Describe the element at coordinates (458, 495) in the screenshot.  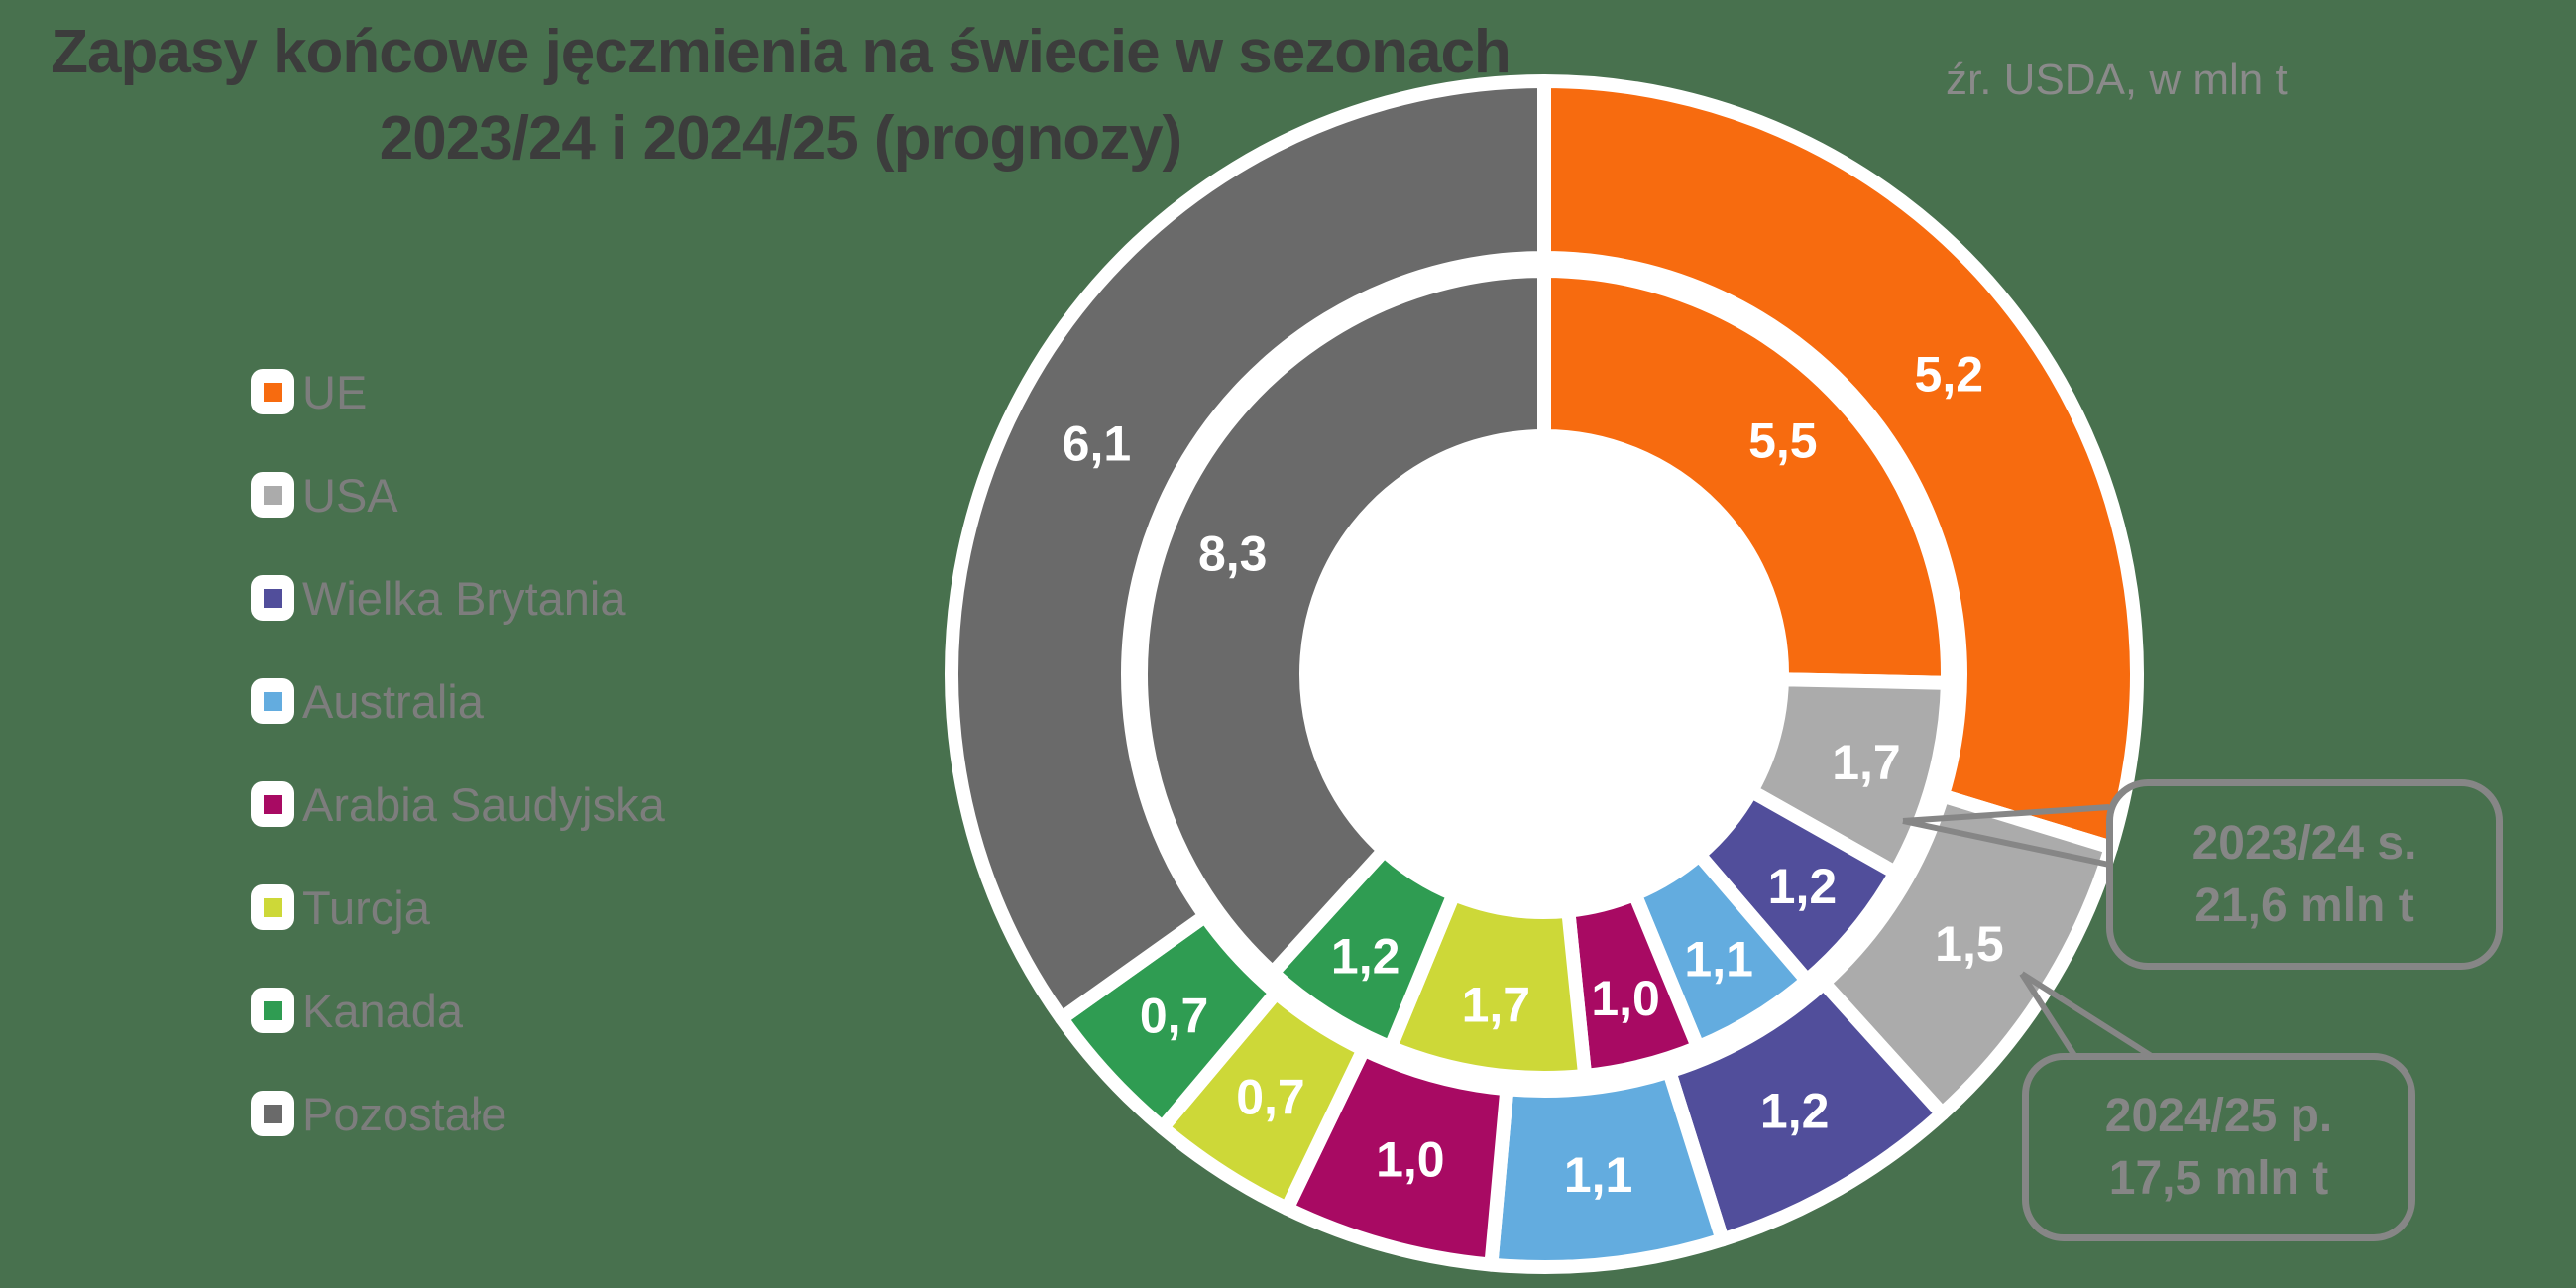
I see `legend-item-usa: USA` at that location.